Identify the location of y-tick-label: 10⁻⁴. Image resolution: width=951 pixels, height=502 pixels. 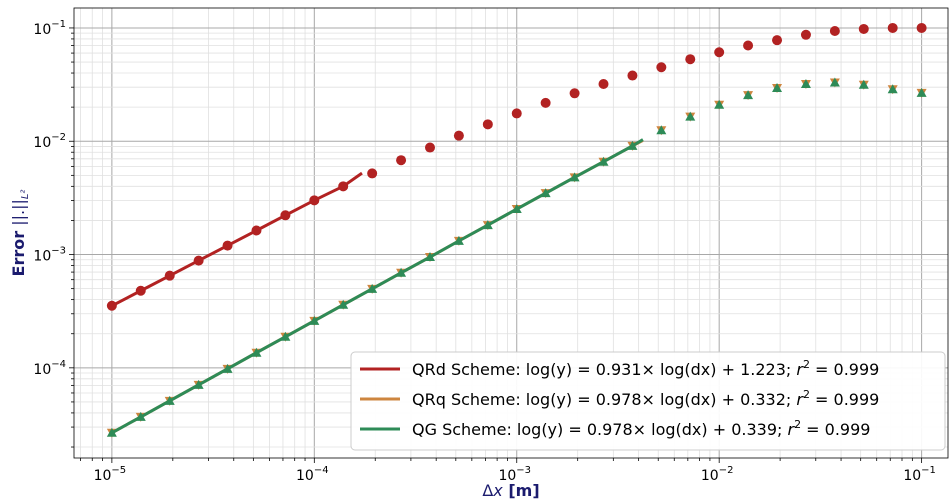
(49, 368).